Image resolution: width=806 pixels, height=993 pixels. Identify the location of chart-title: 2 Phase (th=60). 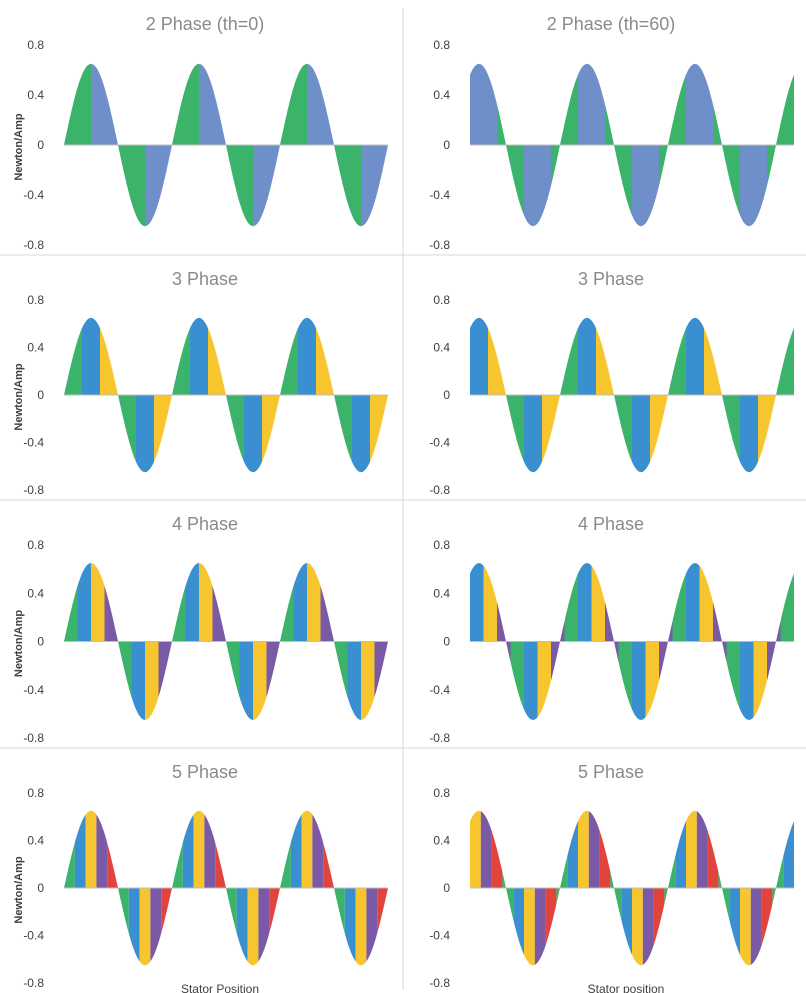
(611, 24).